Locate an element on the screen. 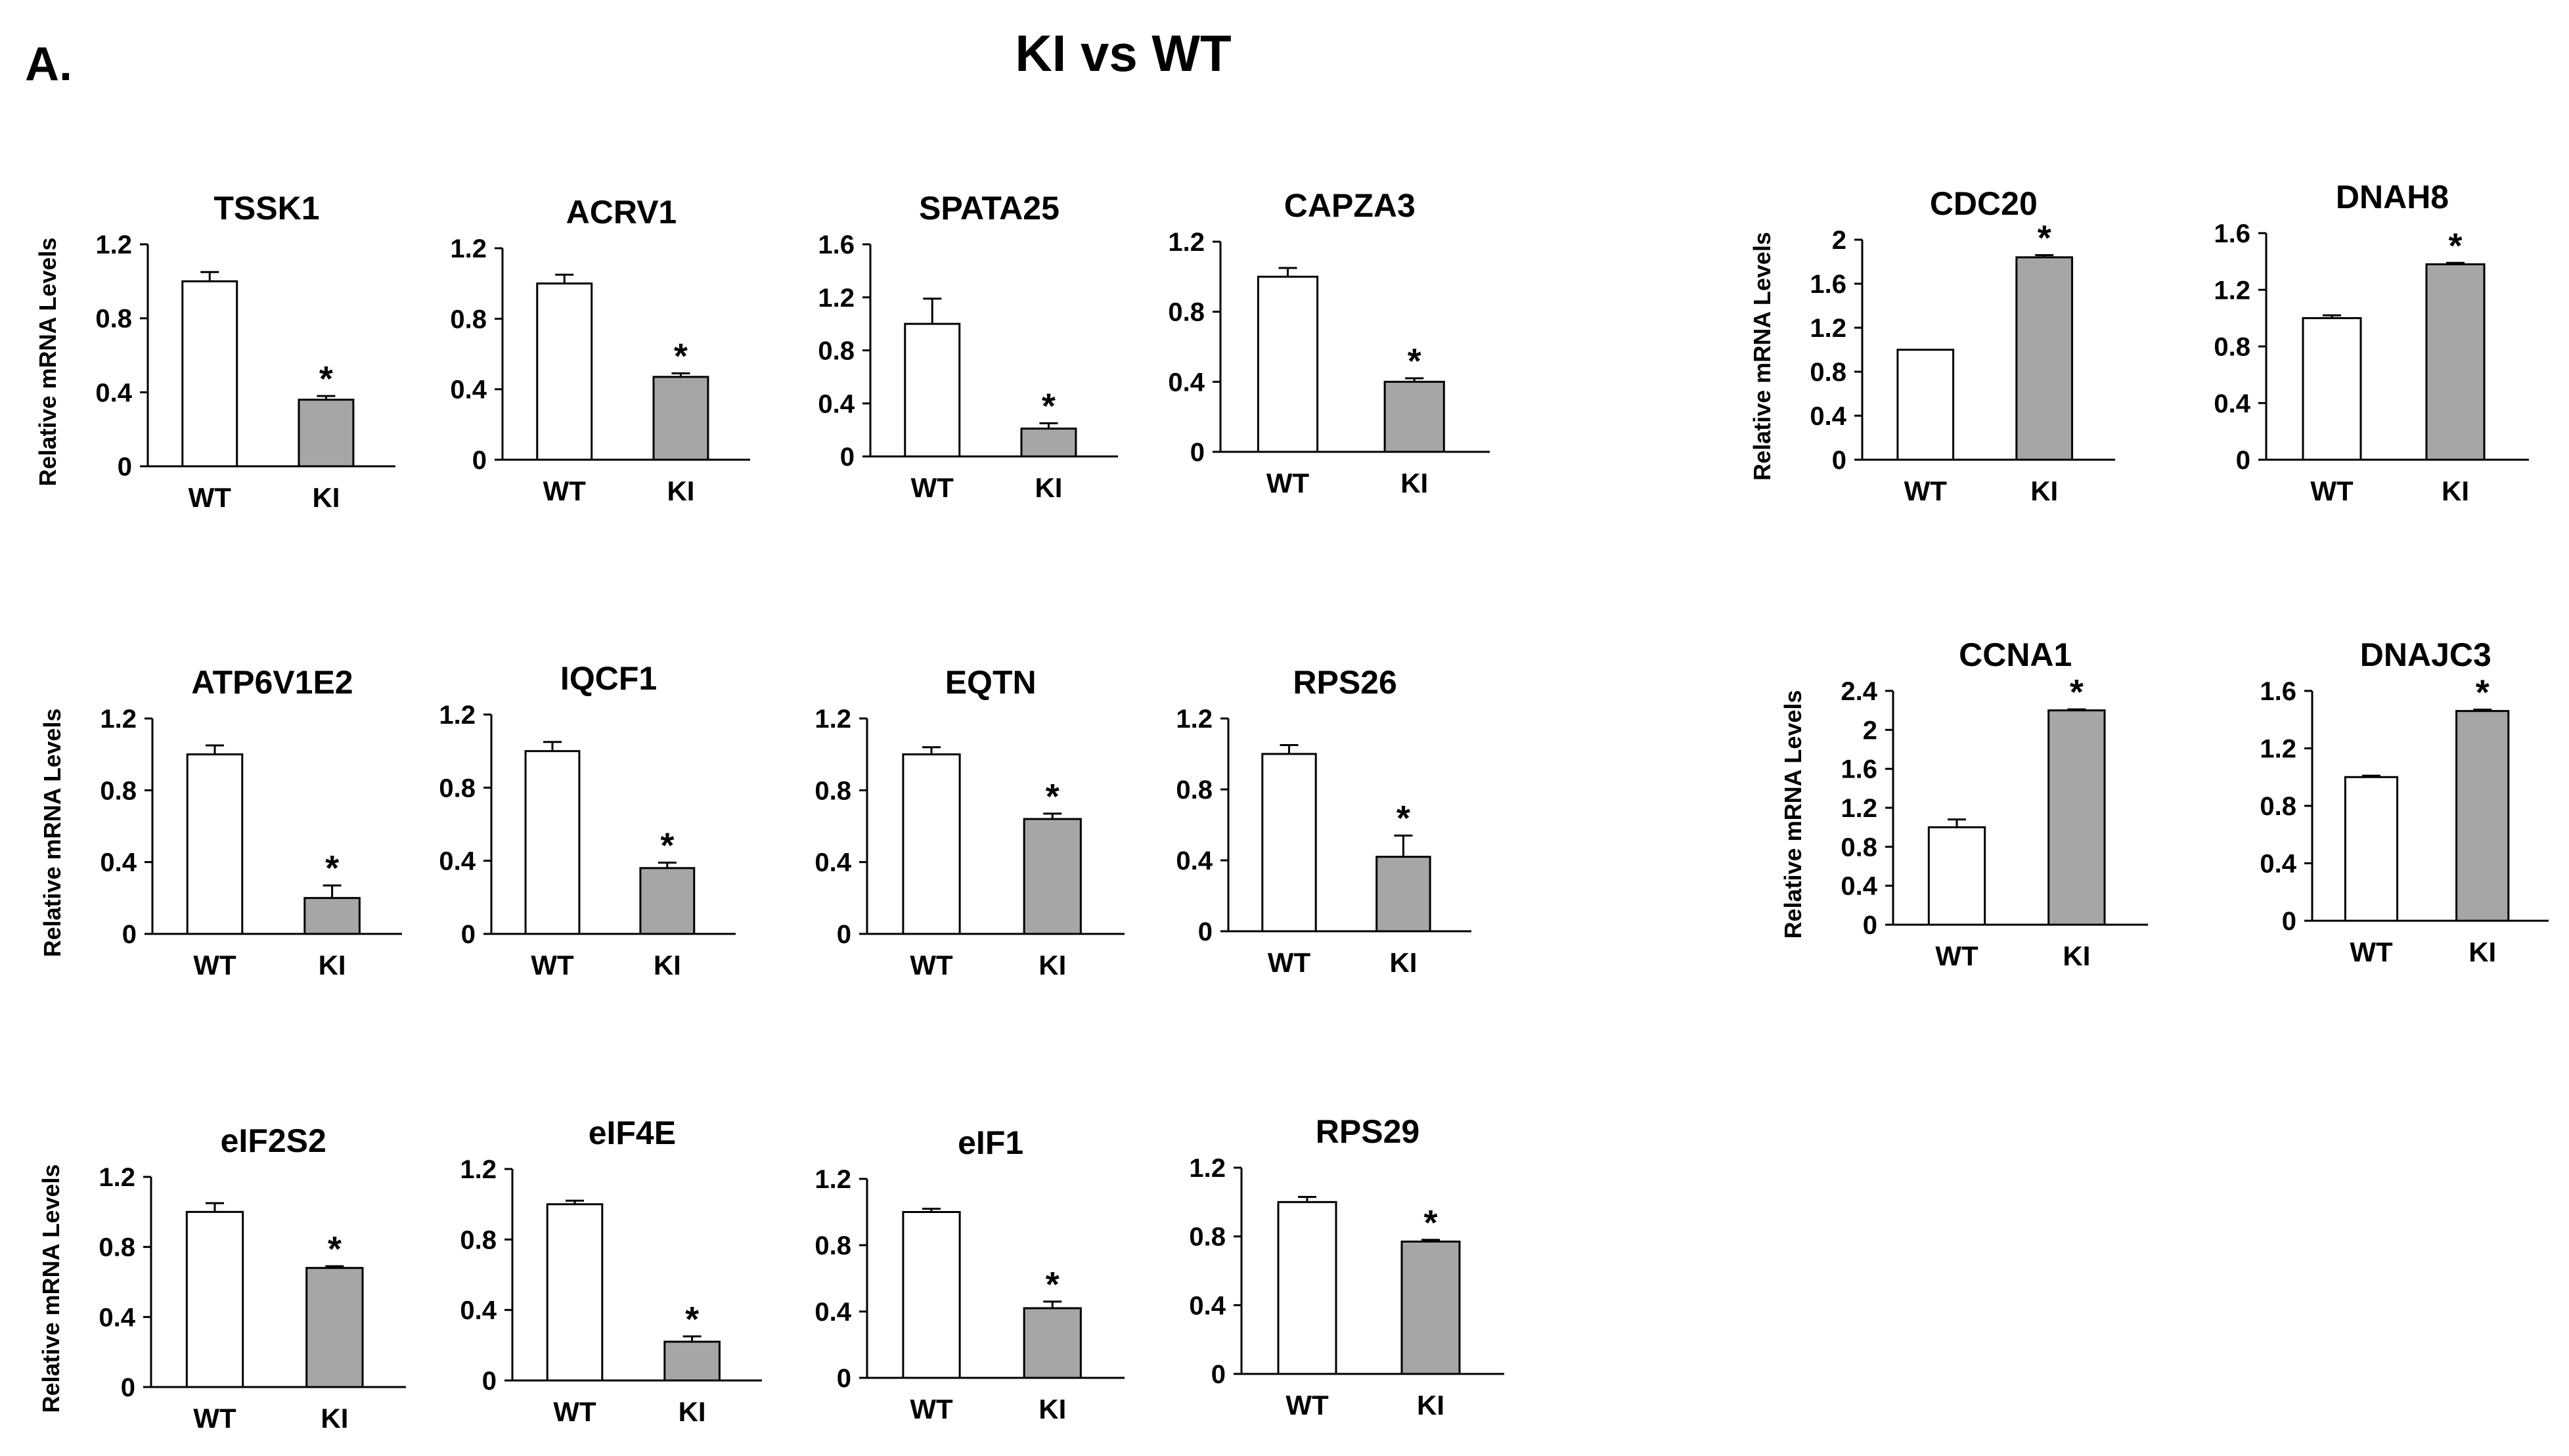 The height and width of the screenshot is (1456, 2569). chart-eif4e: eIF4E 0 0.4 0.8 1.2 WT * KI is located at coordinates (611, 1270).